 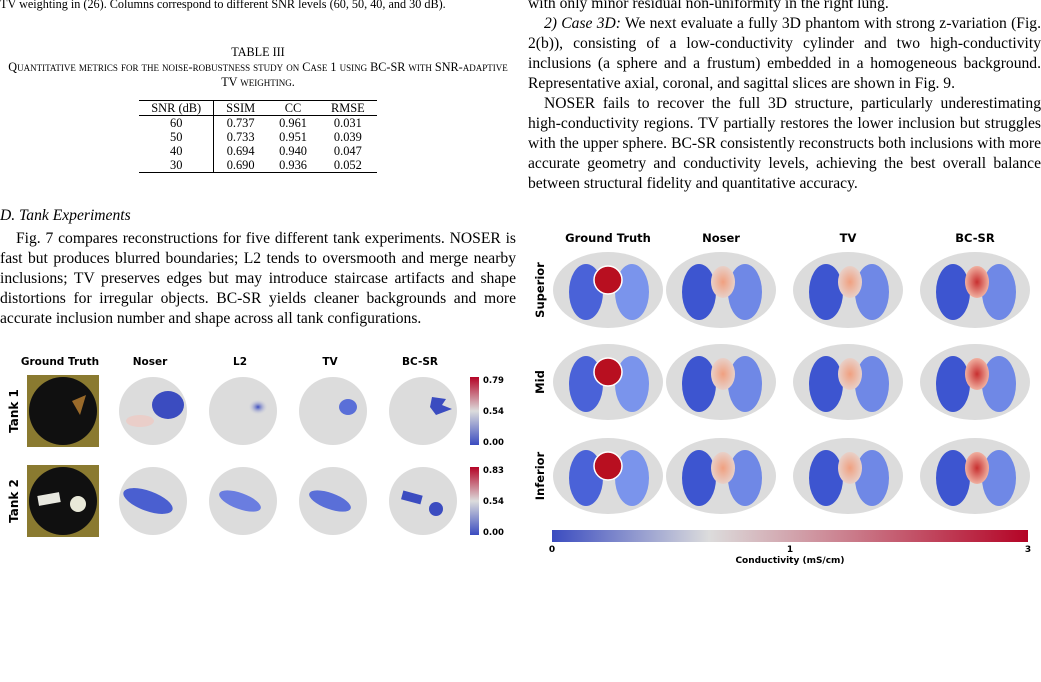 I want to click on col-header-tv: TV, so click(x=330, y=362).